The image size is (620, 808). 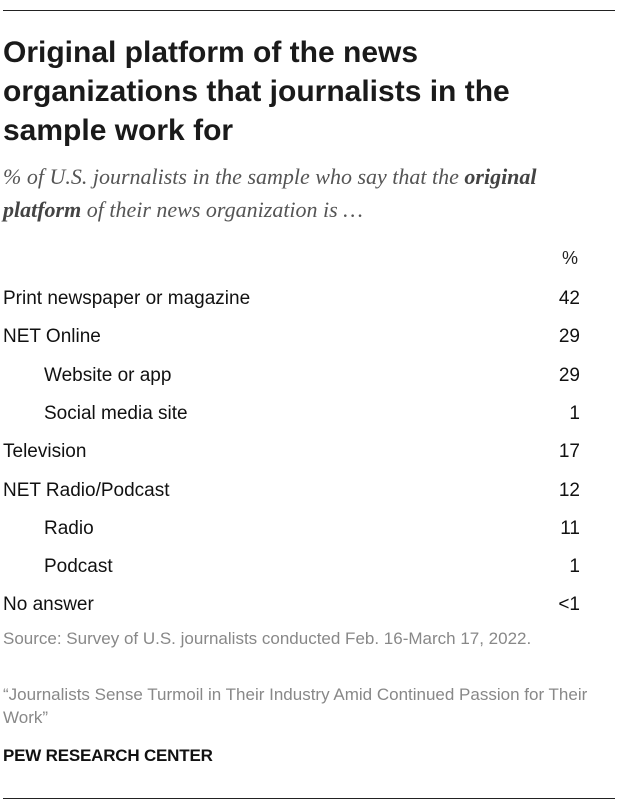 I want to click on table-row: Podcast 1, so click(x=300, y=567).